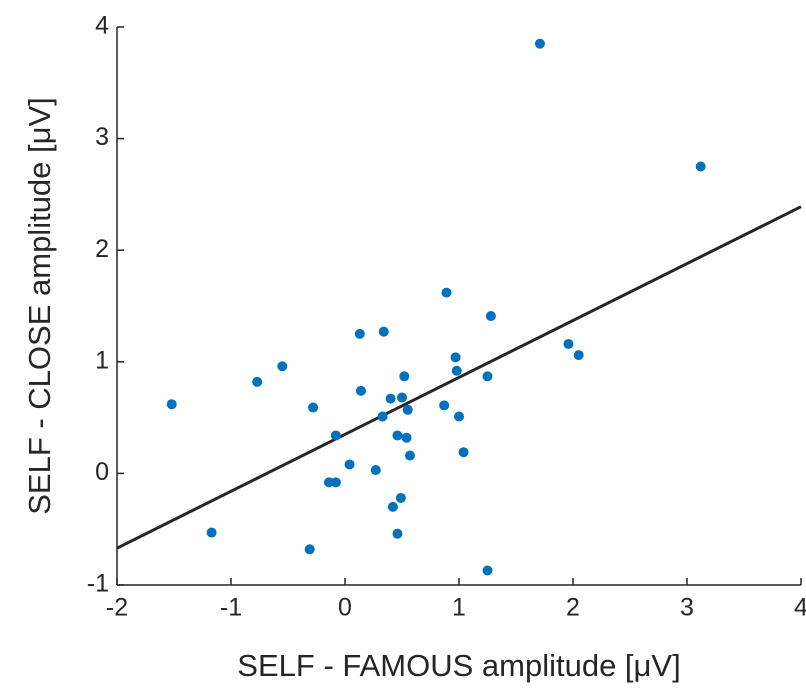  Describe the element at coordinates (102, 137) in the screenshot. I see `y-tick-label: 3` at that location.